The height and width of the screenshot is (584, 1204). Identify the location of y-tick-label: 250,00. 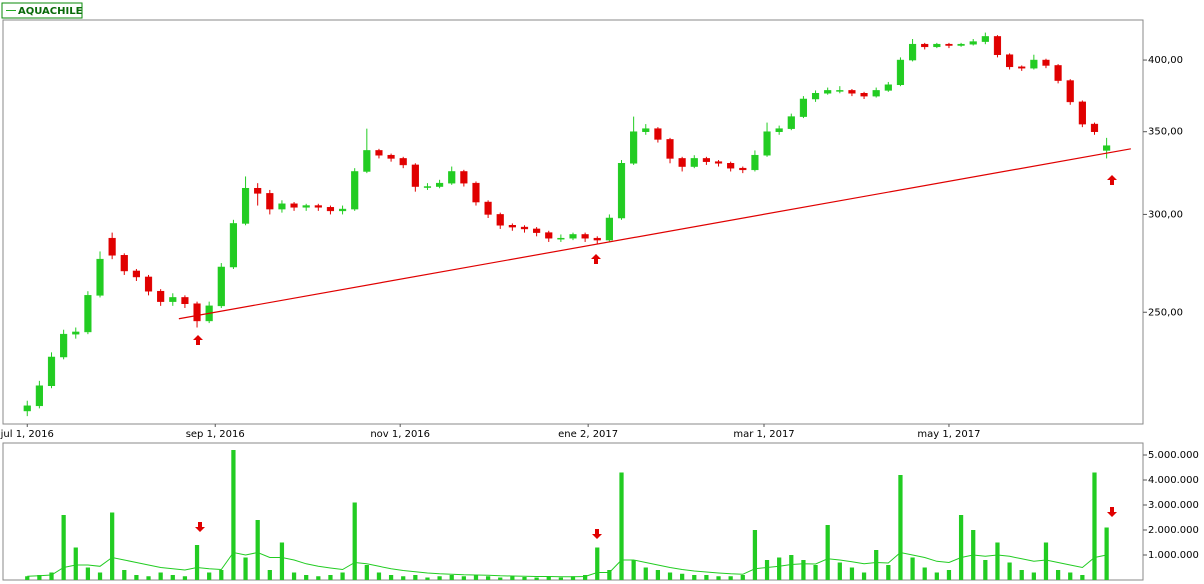
(1165, 312).